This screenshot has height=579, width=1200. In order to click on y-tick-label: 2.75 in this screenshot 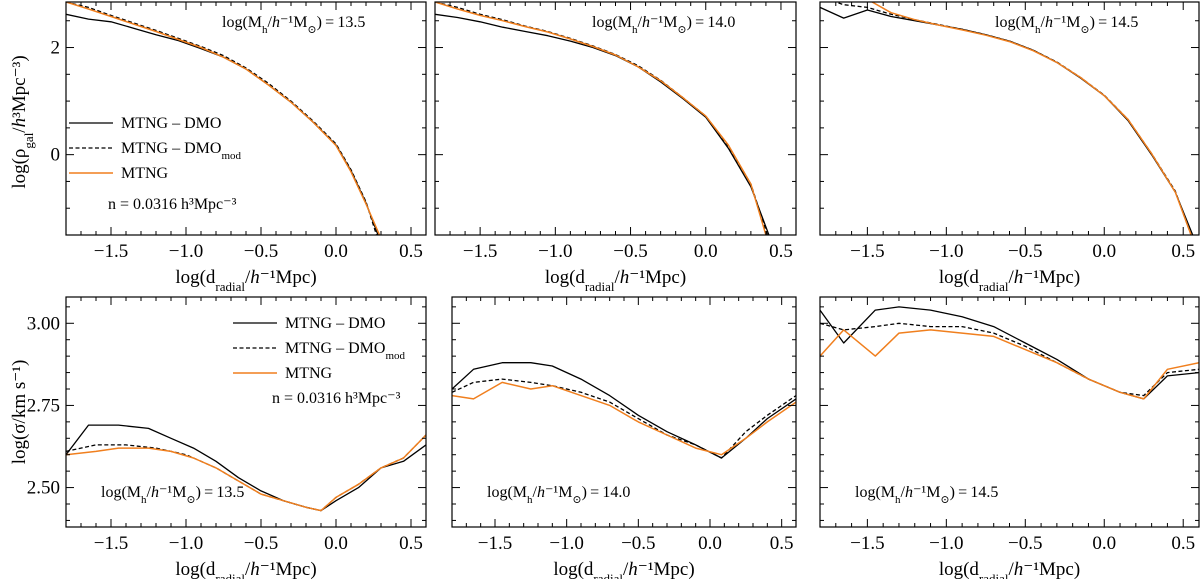, I will do `click(43, 405)`.